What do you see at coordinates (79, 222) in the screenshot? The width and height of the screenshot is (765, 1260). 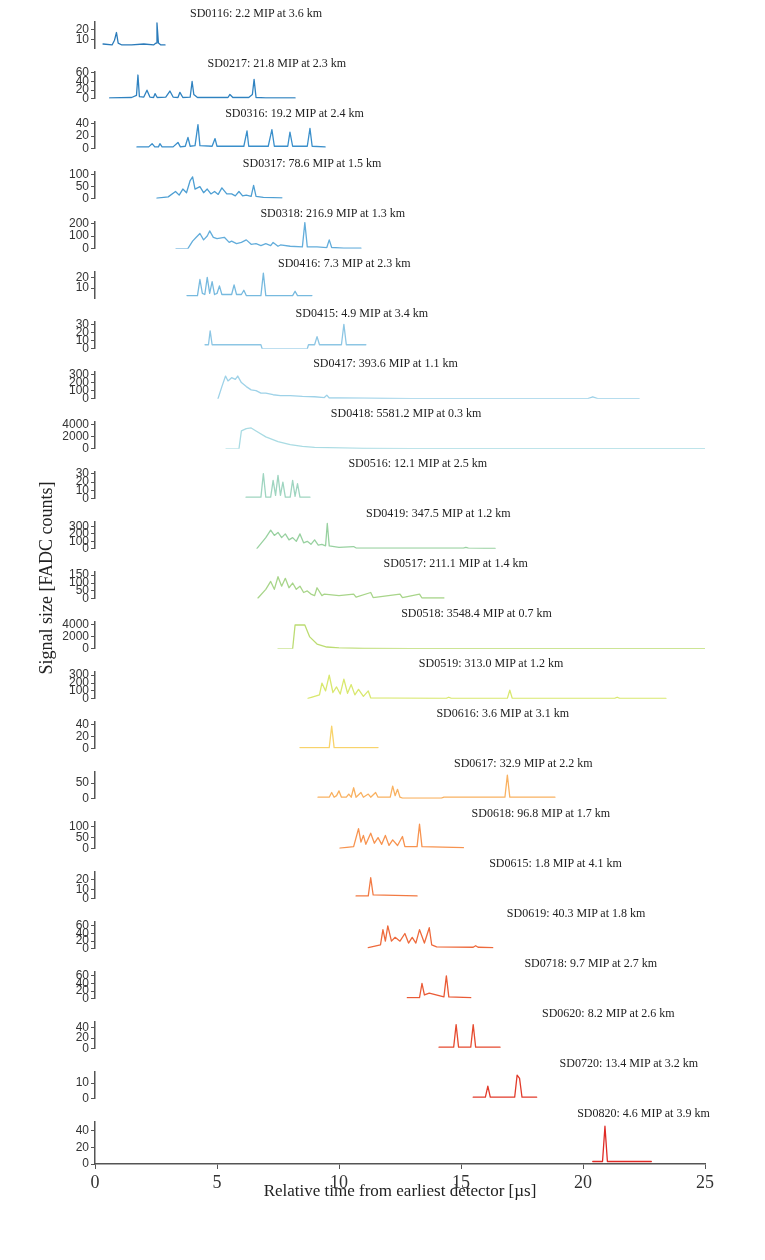 I see `y-tick-label: 200` at bounding box center [79, 222].